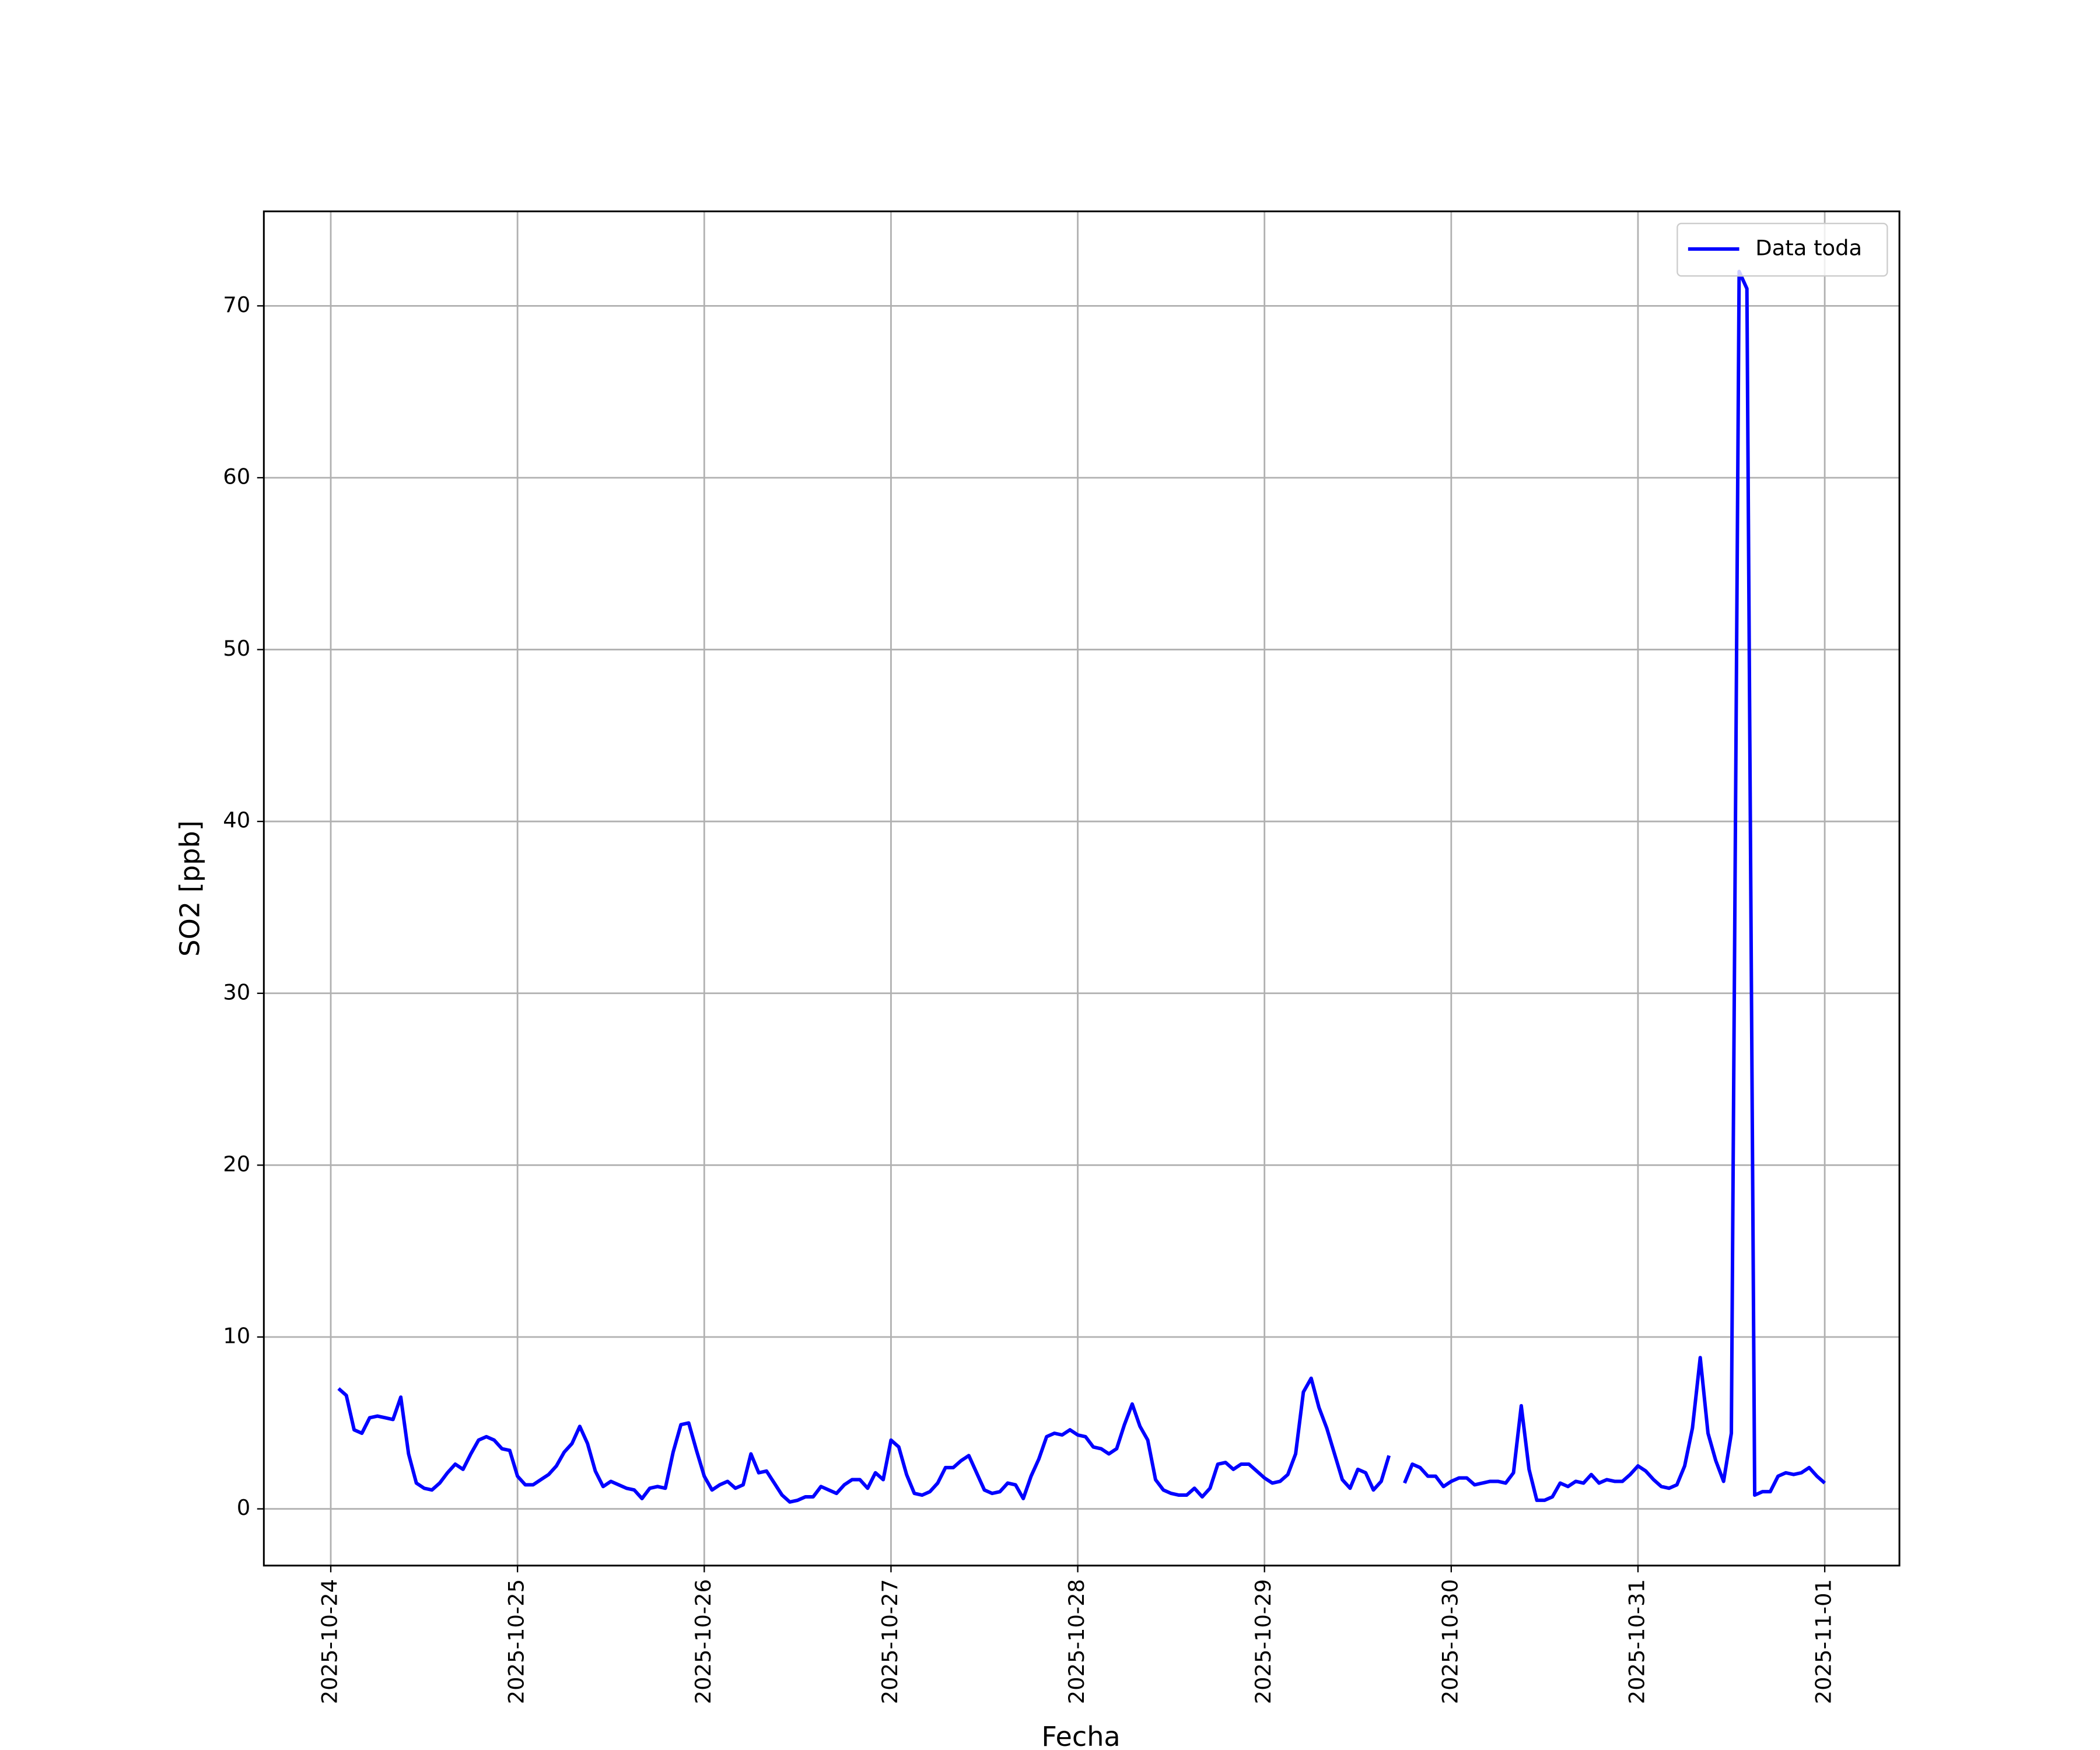  I want to click on x-tick-label: 2025-10-24, so click(329, 1641).